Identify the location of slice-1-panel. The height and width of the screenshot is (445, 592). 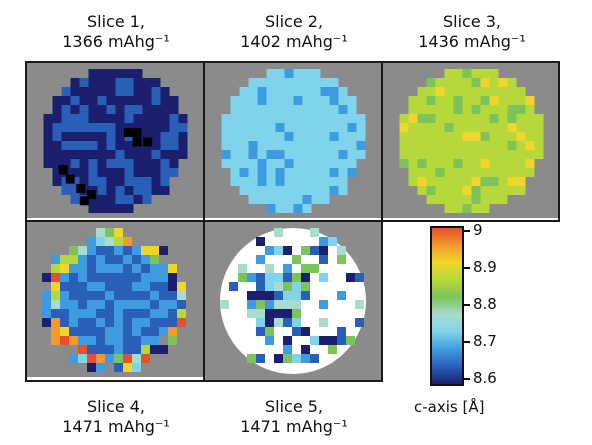
(115, 140).